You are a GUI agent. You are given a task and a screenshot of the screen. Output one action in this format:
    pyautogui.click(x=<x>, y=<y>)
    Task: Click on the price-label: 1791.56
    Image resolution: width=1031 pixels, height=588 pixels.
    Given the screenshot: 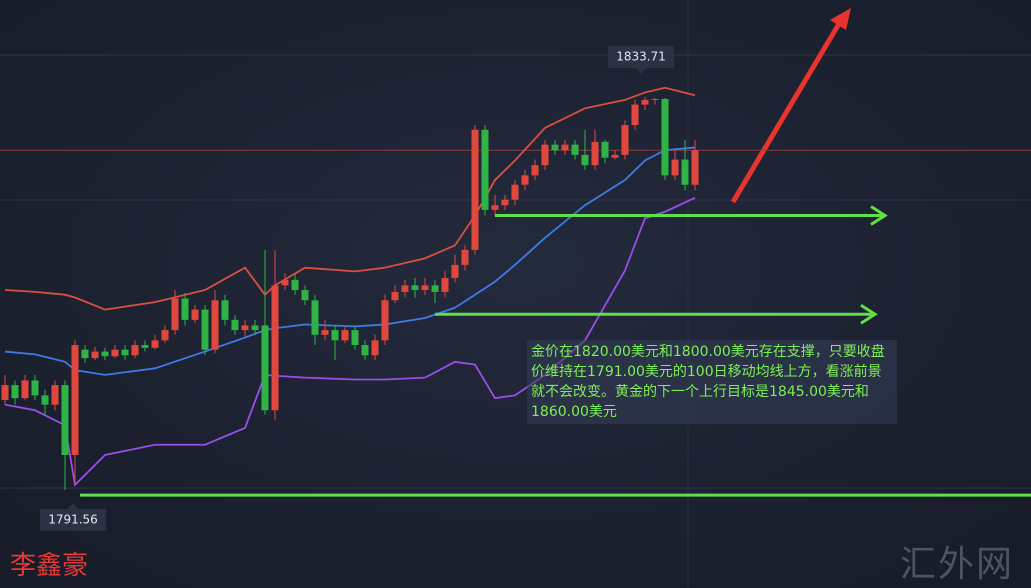 What is the action you would take?
    pyautogui.click(x=73, y=519)
    